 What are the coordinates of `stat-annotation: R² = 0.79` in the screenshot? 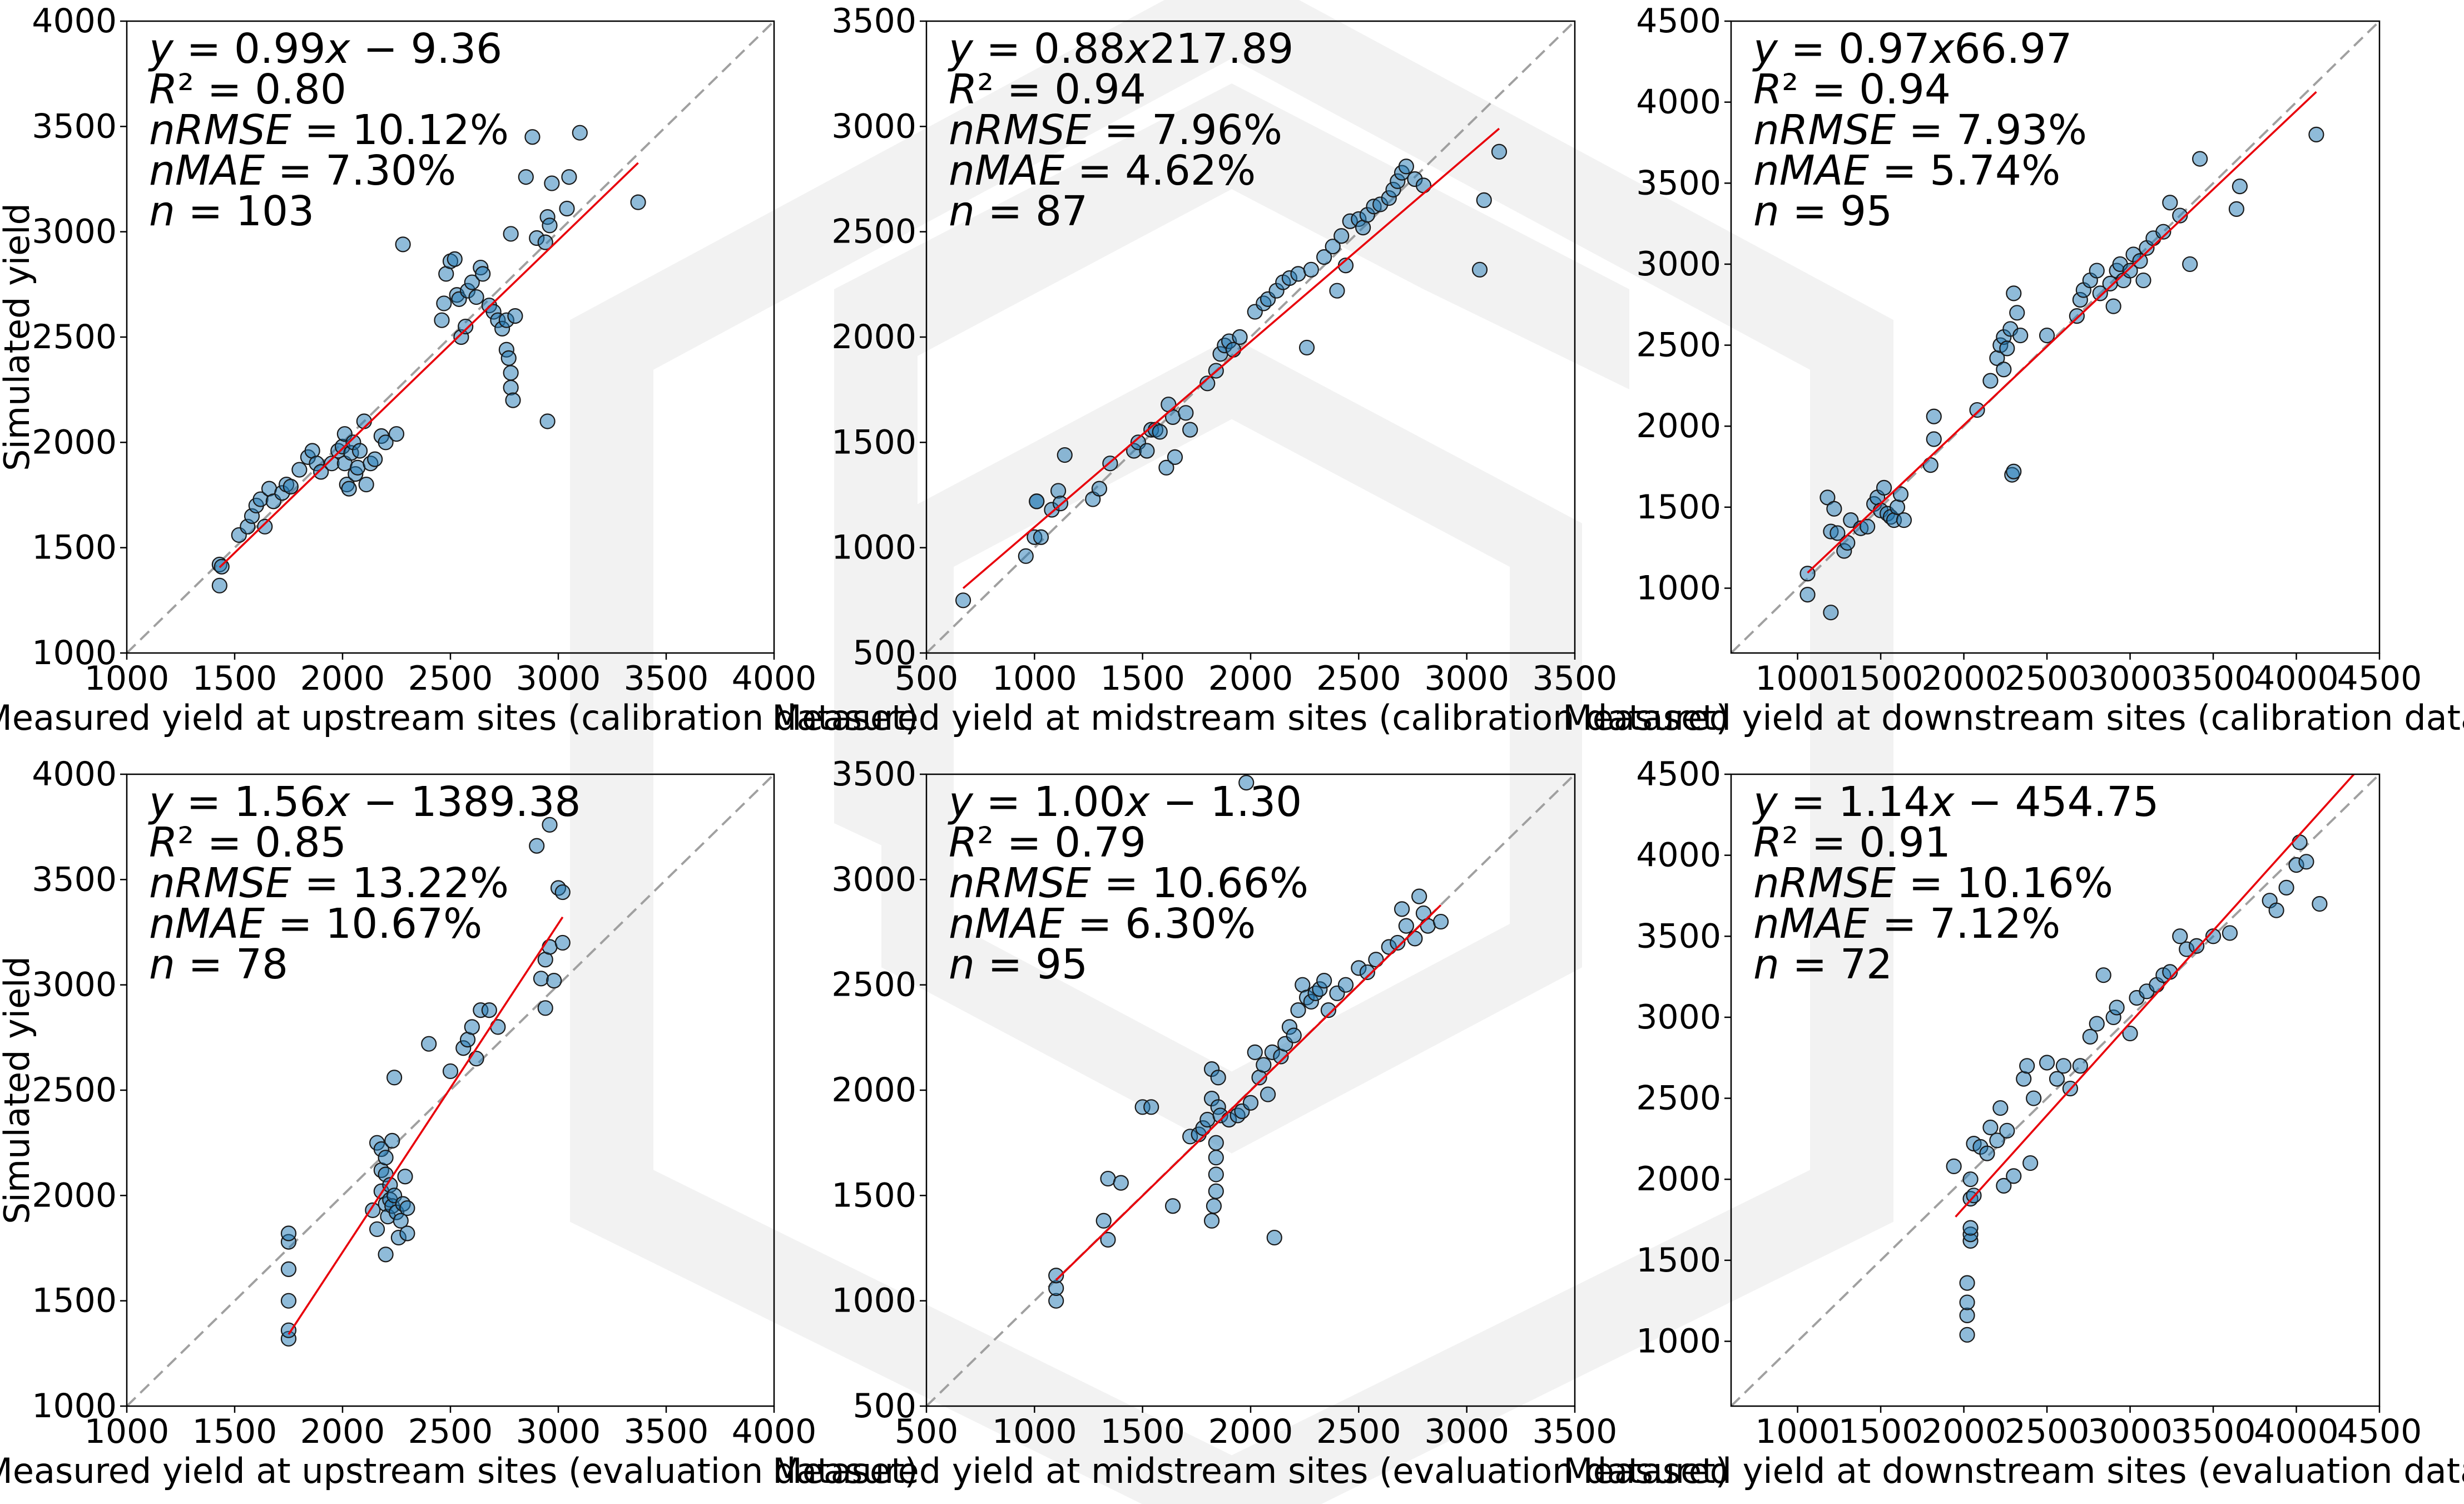 It's located at (1047, 843).